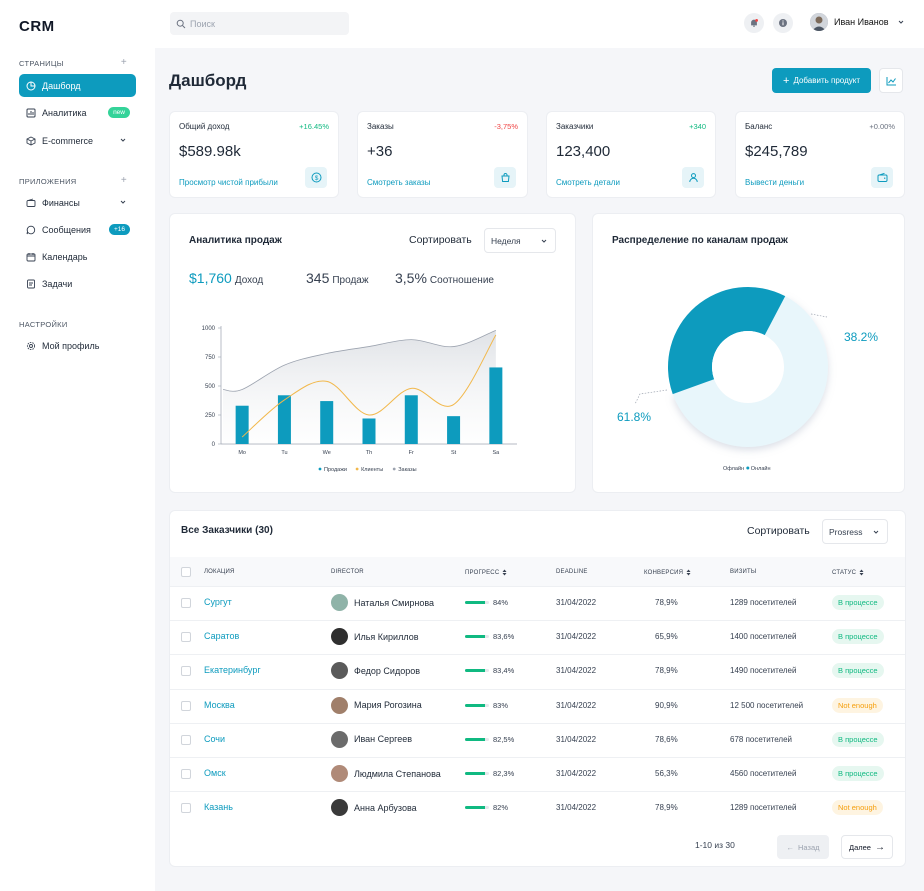  What do you see at coordinates (407, 470) in the screenshot?
I see `legend-label: Заказы` at bounding box center [407, 470].